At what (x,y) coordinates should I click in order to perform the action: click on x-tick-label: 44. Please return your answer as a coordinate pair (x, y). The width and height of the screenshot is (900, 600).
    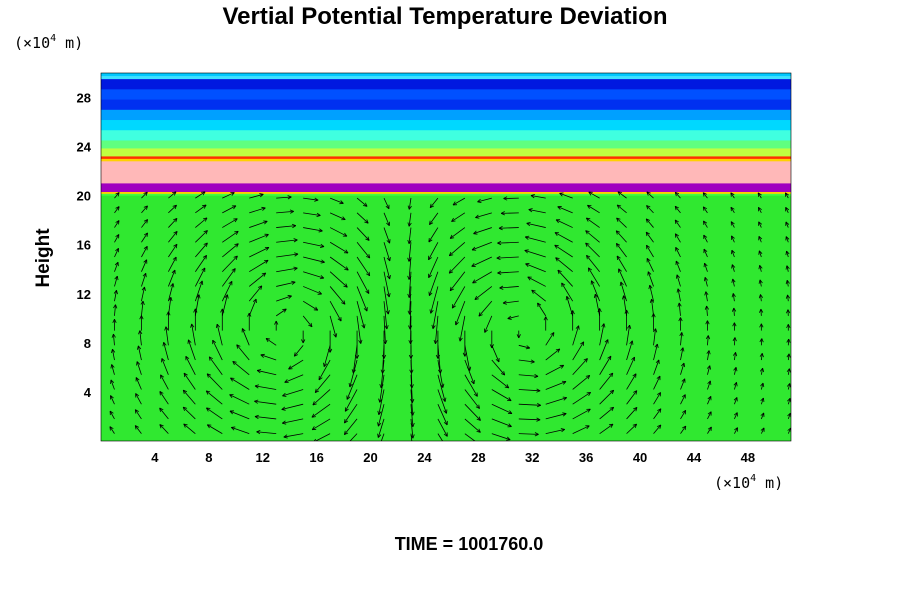
    Looking at the image, I should click on (694, 457).